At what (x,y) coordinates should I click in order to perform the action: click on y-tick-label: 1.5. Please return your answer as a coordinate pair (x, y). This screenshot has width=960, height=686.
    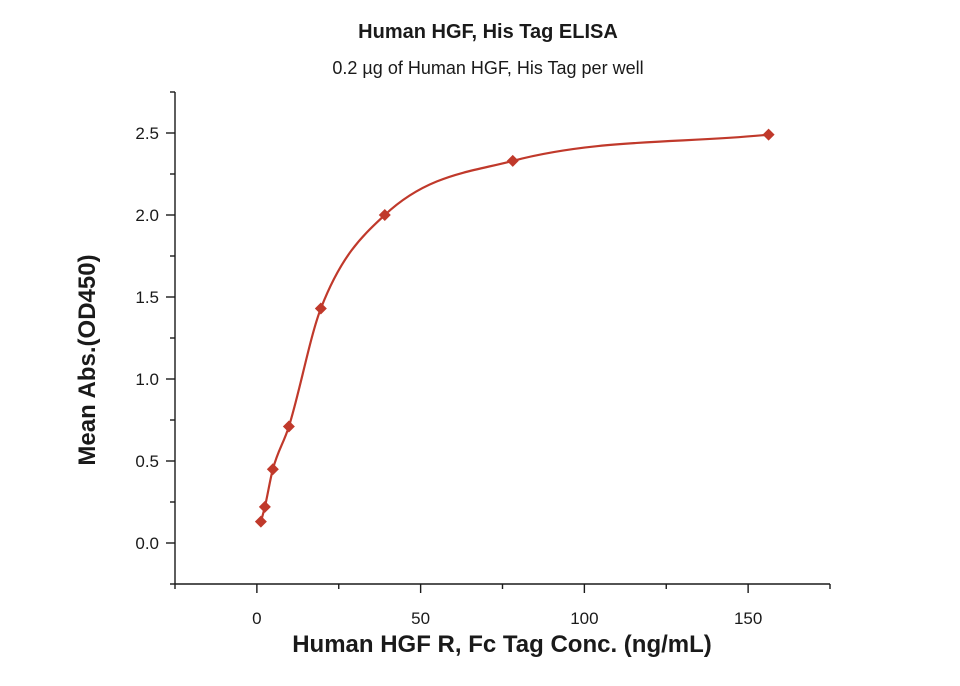
    Looking at the image, I should click on (147, 297).